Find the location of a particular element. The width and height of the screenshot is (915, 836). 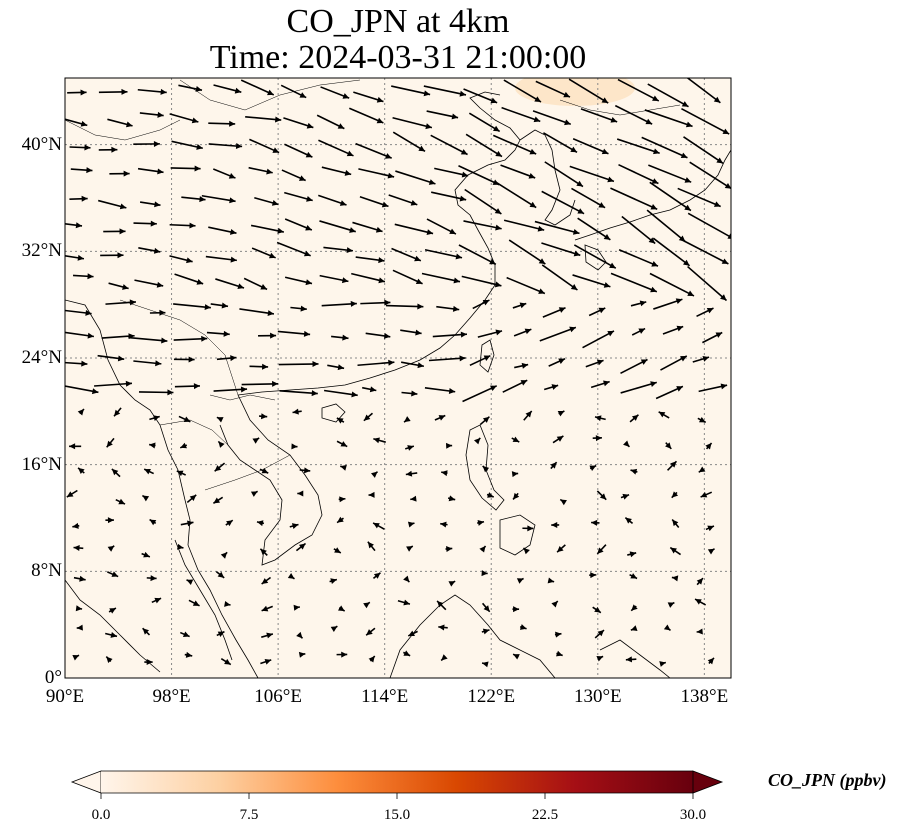

coastline-kyushu is located at coordinates (595, 257).